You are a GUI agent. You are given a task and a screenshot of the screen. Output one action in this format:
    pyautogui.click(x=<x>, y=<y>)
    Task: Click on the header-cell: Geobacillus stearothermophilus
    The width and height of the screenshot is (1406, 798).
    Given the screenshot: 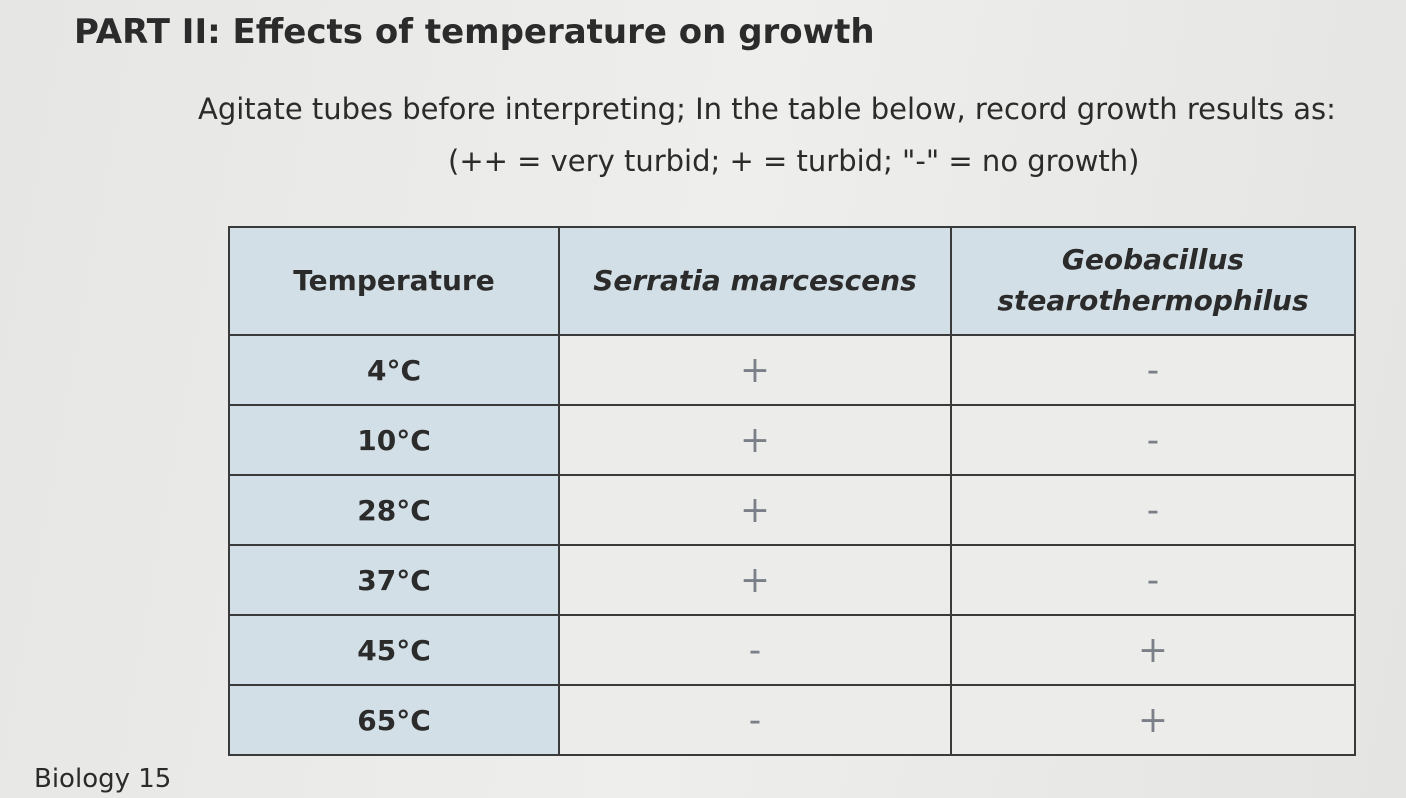 What is the action you would take?
    pyautogui.click(x=1153, y=281)
    